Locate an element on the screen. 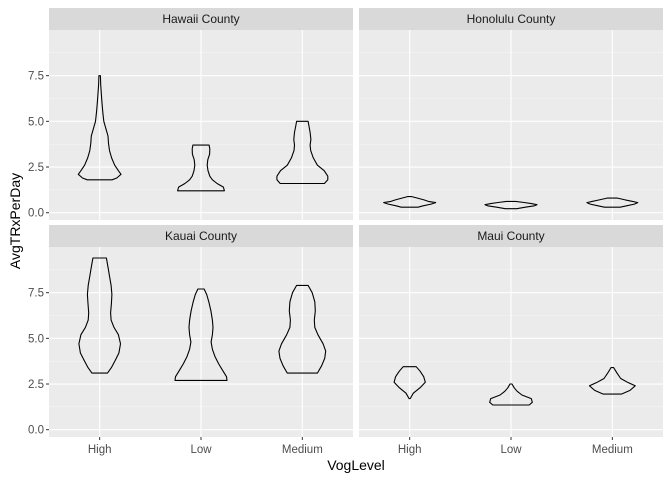 This screenshot has width=672, height=480. facet-title: Honolulu County is located at coordinates (511, 19).